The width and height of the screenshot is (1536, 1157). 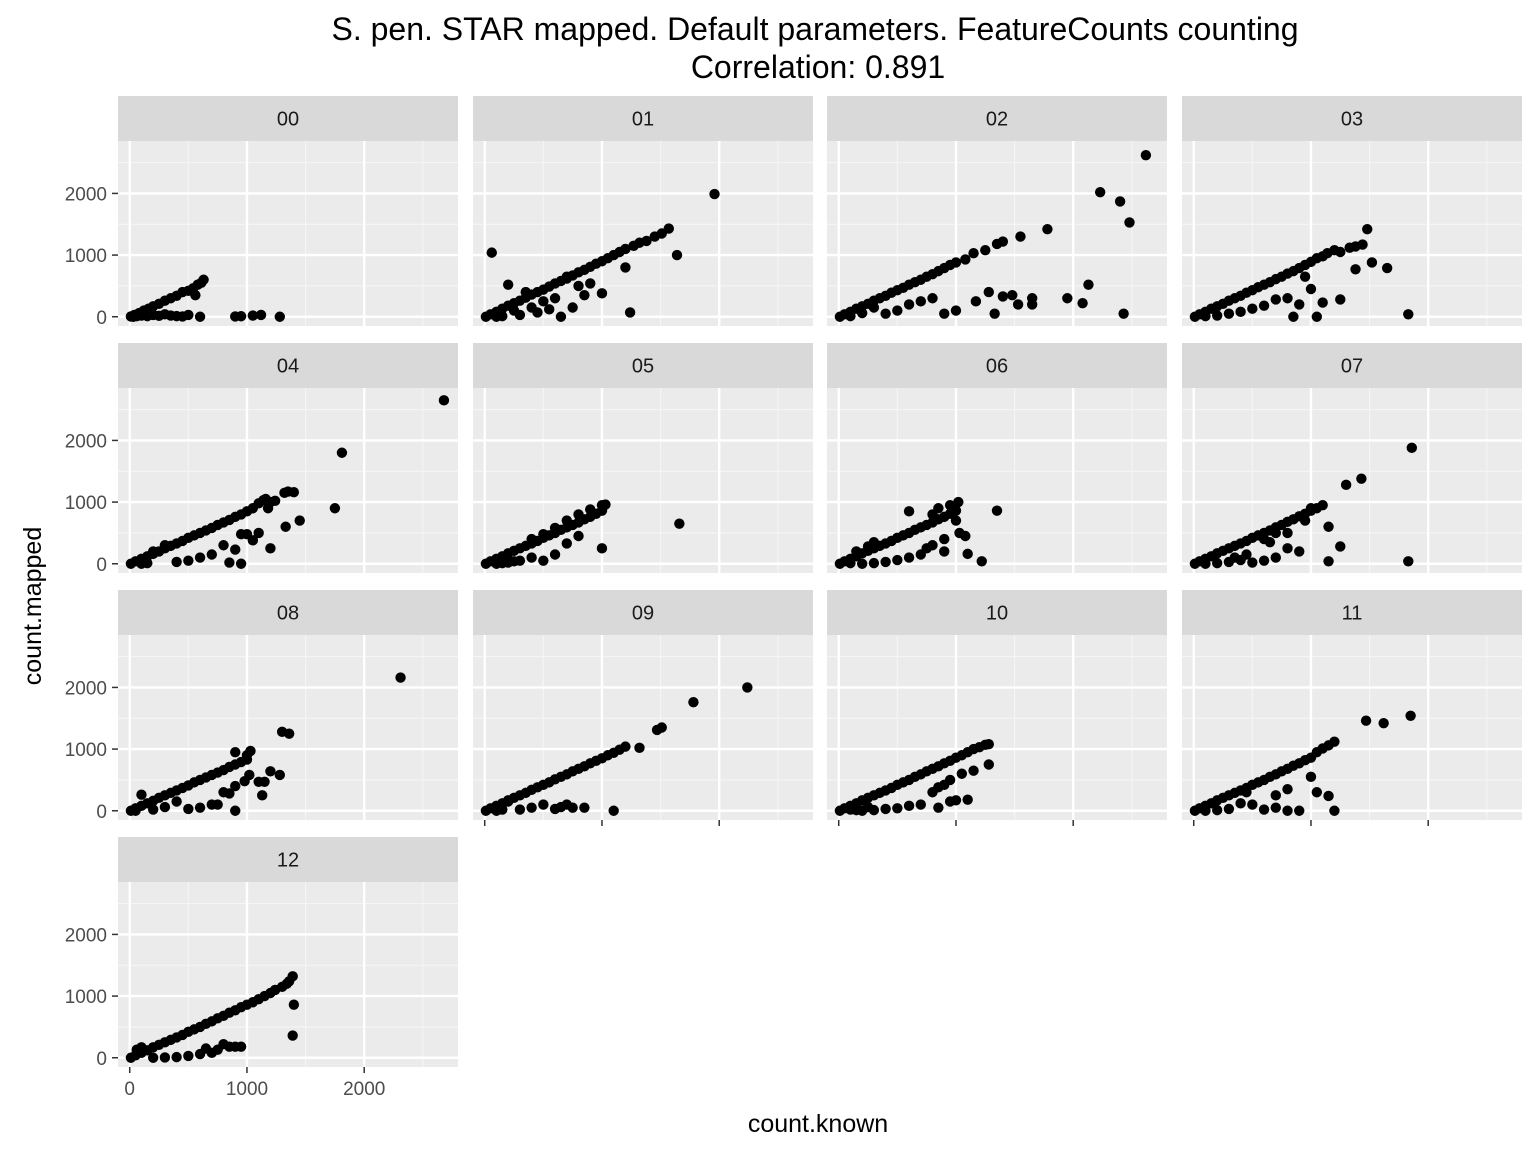 What do you see at coordinates (261, 968) in the screenshot?
I see `facet-panel-12: 12 0 1000 2000 0 1000 2000` at bounding box center [261, 968].